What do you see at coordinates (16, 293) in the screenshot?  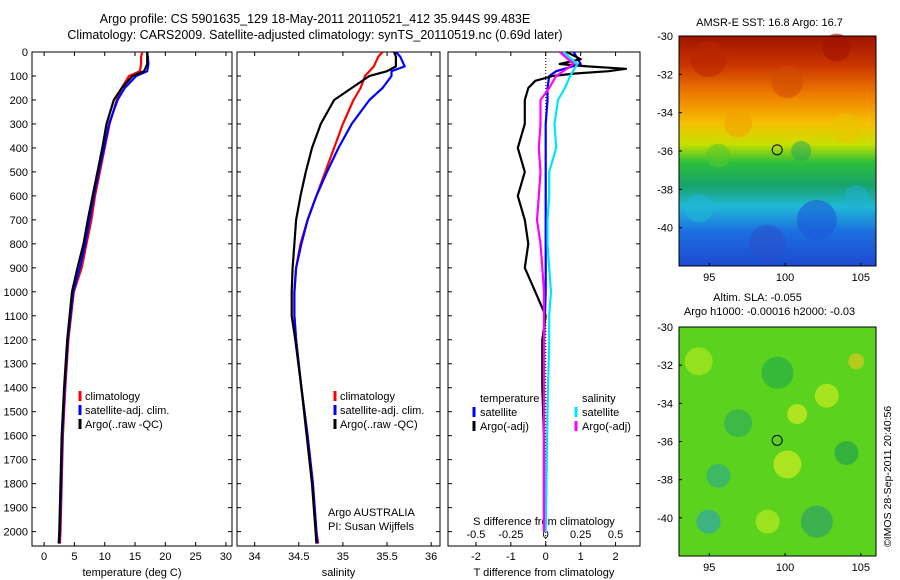 I see `depth-tick-label: 1000` at bounding box center [16, 293].